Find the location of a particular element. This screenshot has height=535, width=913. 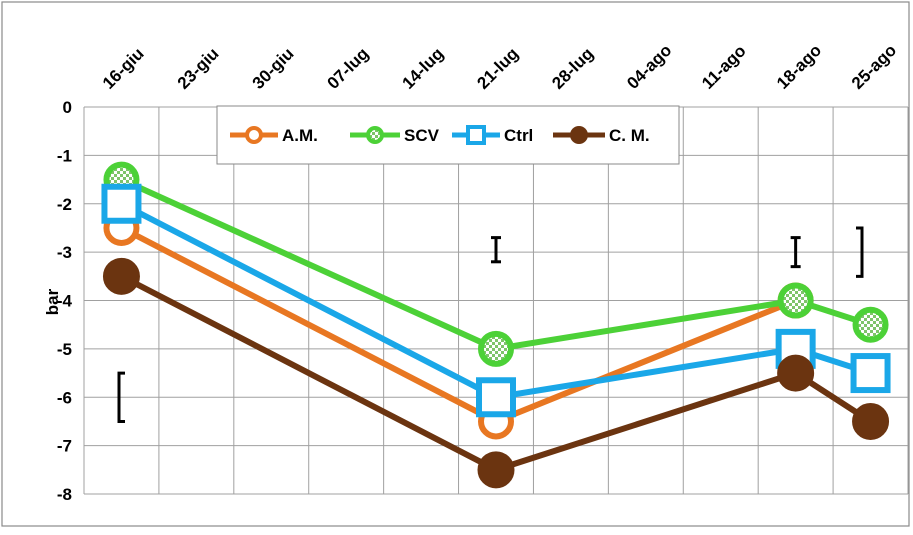

y-tick-label: -1 is located at coordinates (64, 155).